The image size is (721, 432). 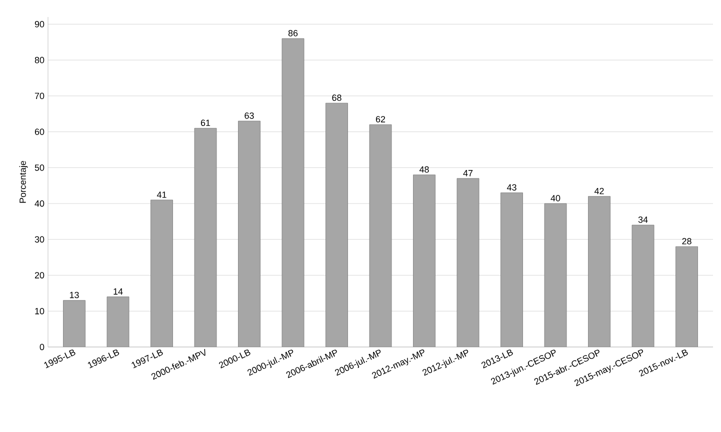 I want to click on y-tick-label: 70, so click(x=39, y=96).